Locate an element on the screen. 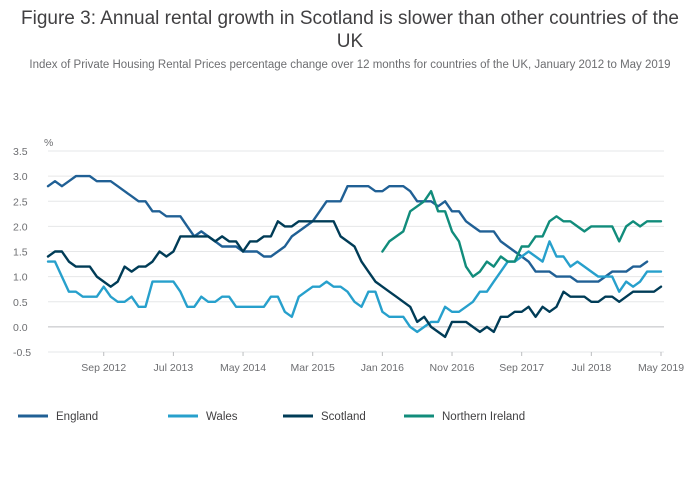 This screenshot has height=502, width=700. y-tick-label: 2.5 is located at coordinates (20, 202).